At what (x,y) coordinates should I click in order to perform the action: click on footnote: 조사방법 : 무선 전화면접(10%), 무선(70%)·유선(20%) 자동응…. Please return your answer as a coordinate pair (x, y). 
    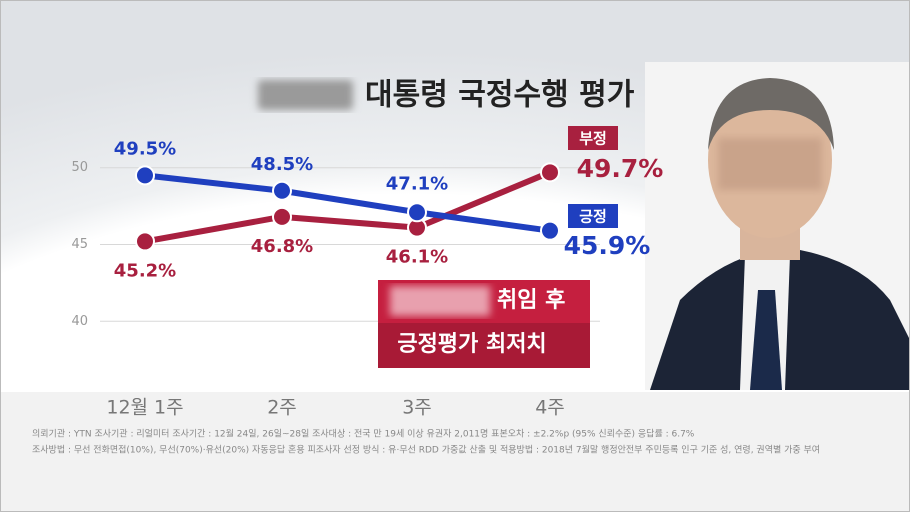
    Looking at the image, I should click on (426, 450).